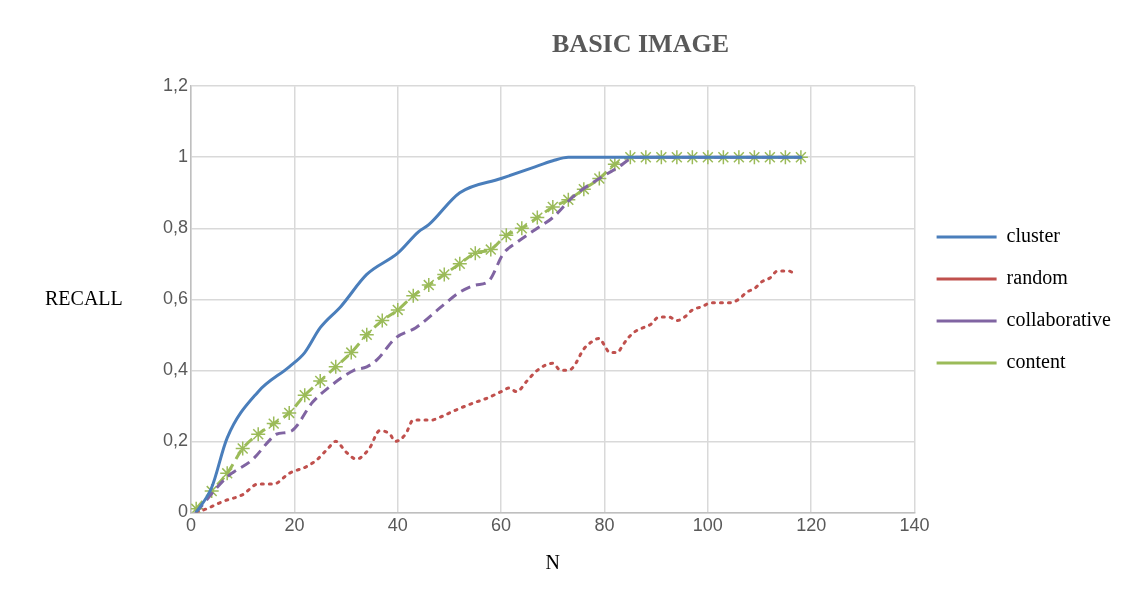  I want to click on y-axis-title: RECALL, so click(84, 297).